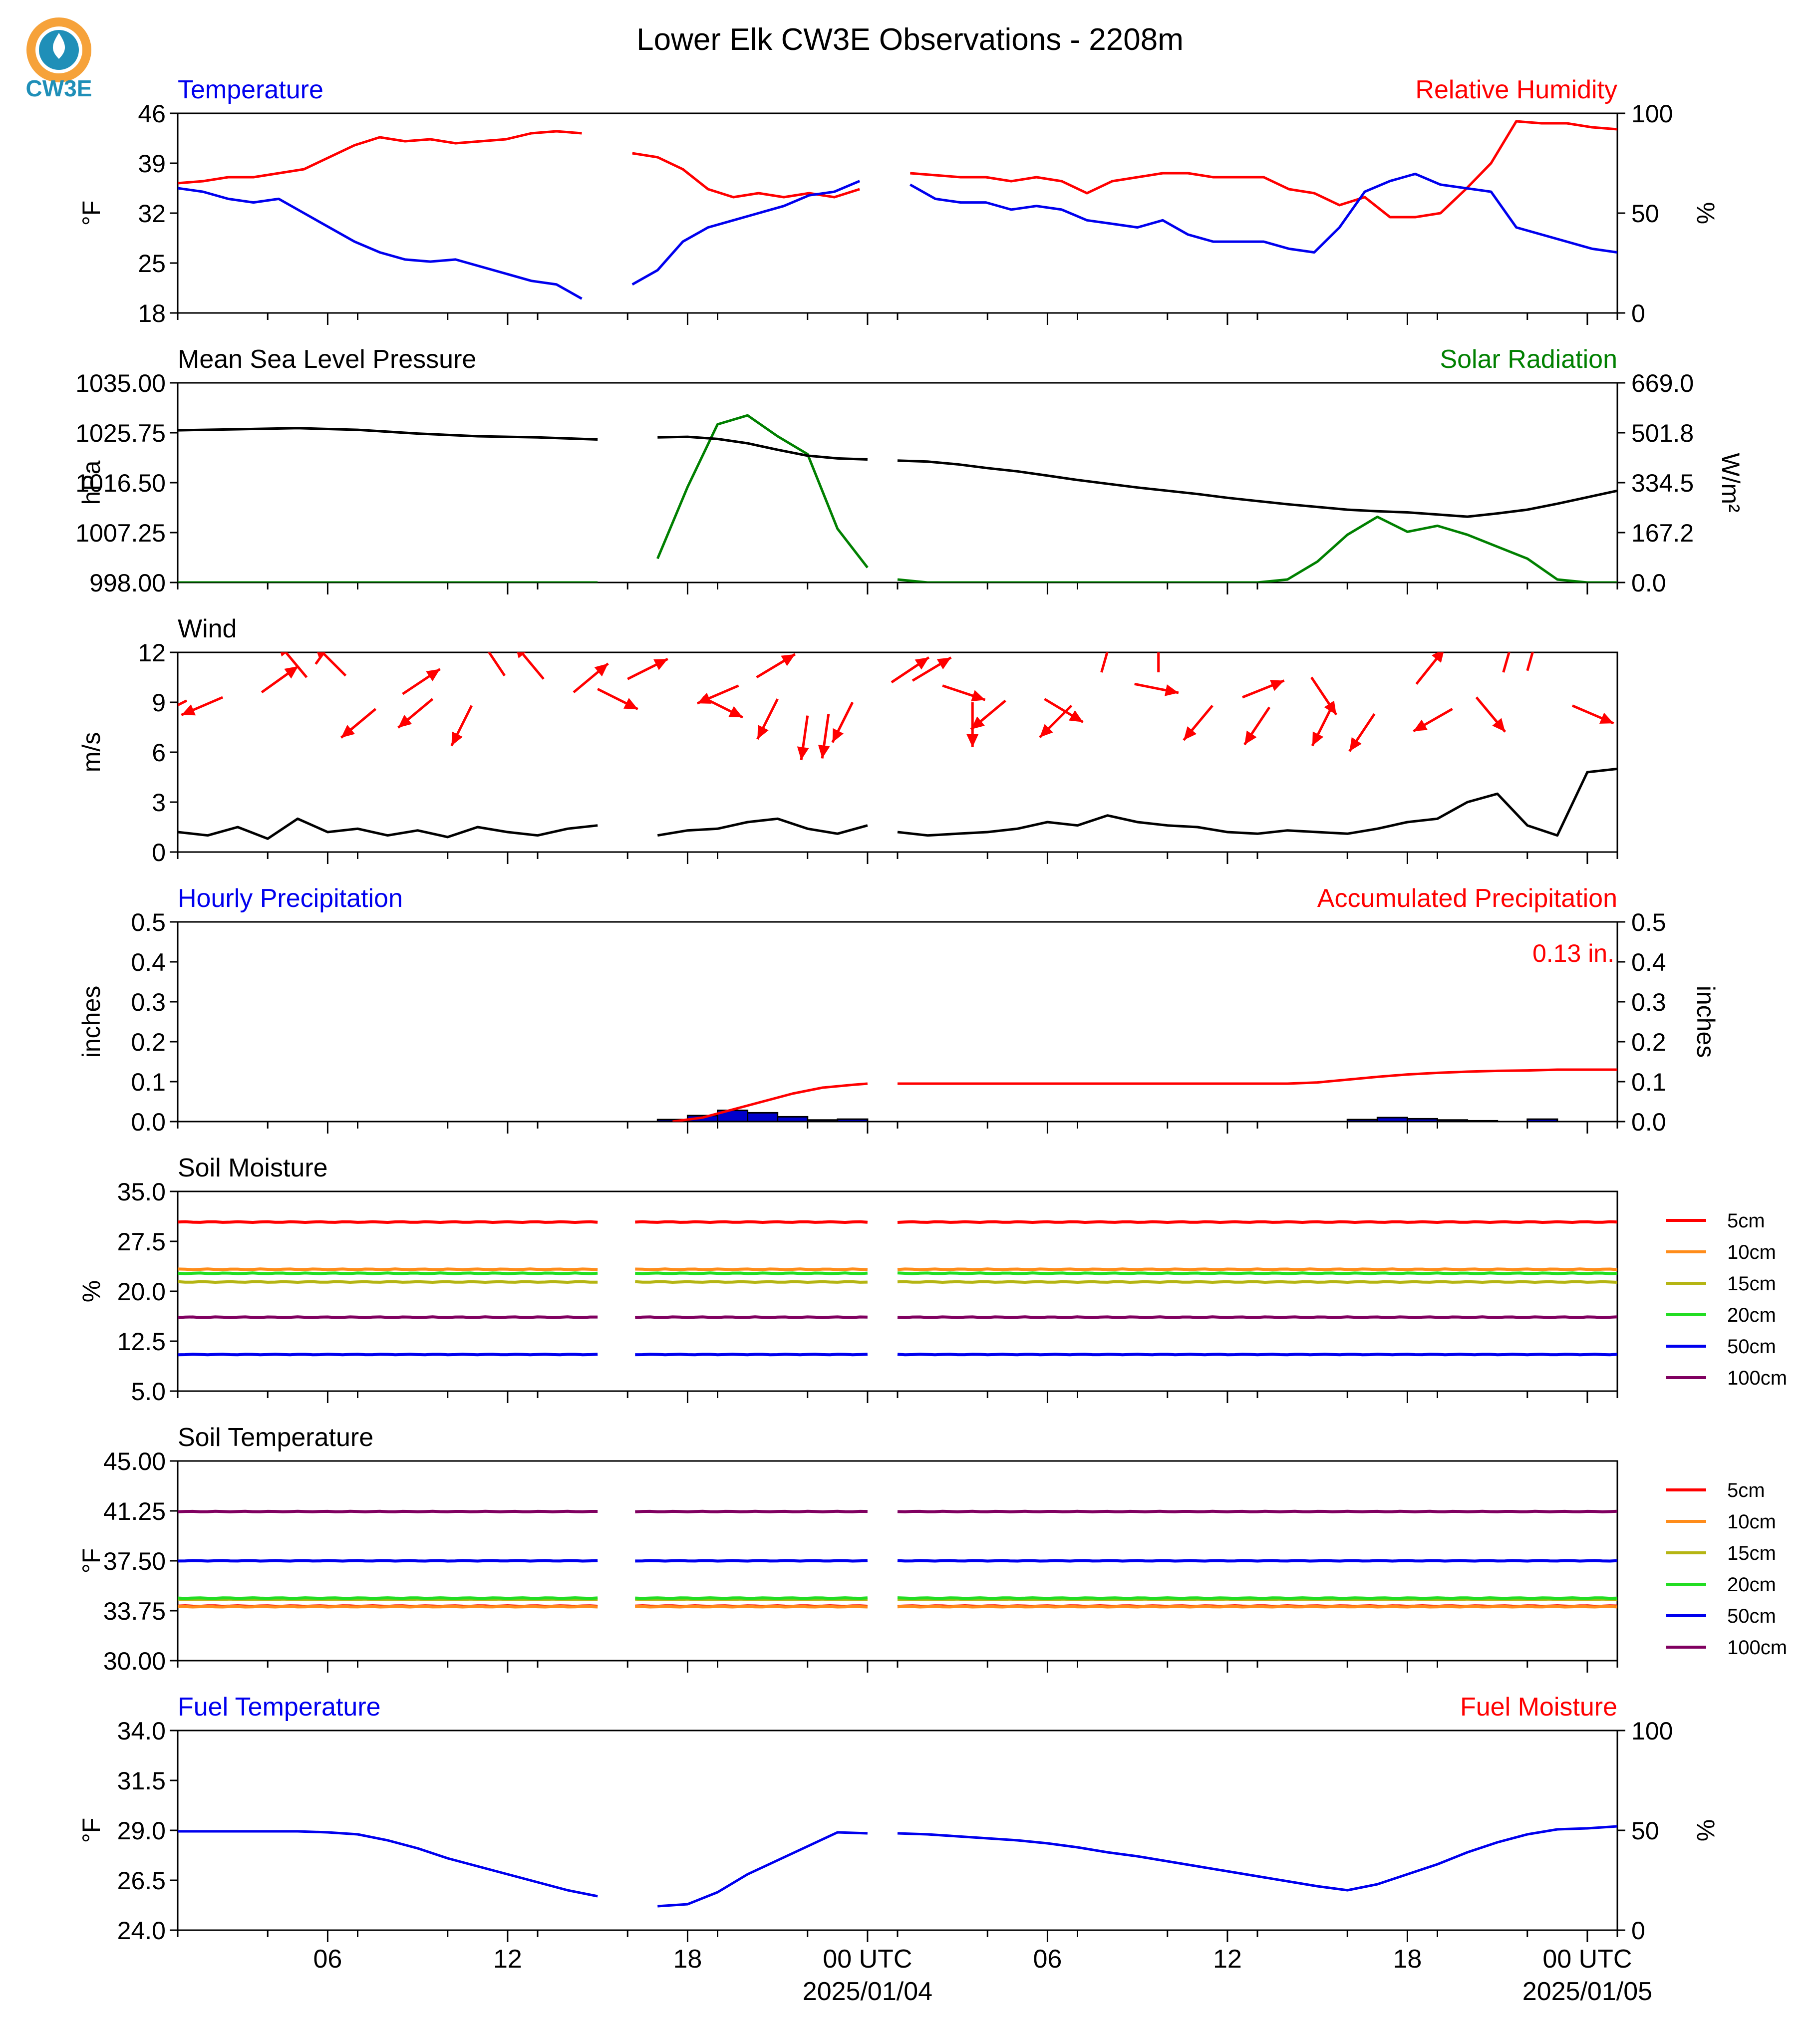  I want to click on y-tick-label-left: 30.00, so click(134, 1661).